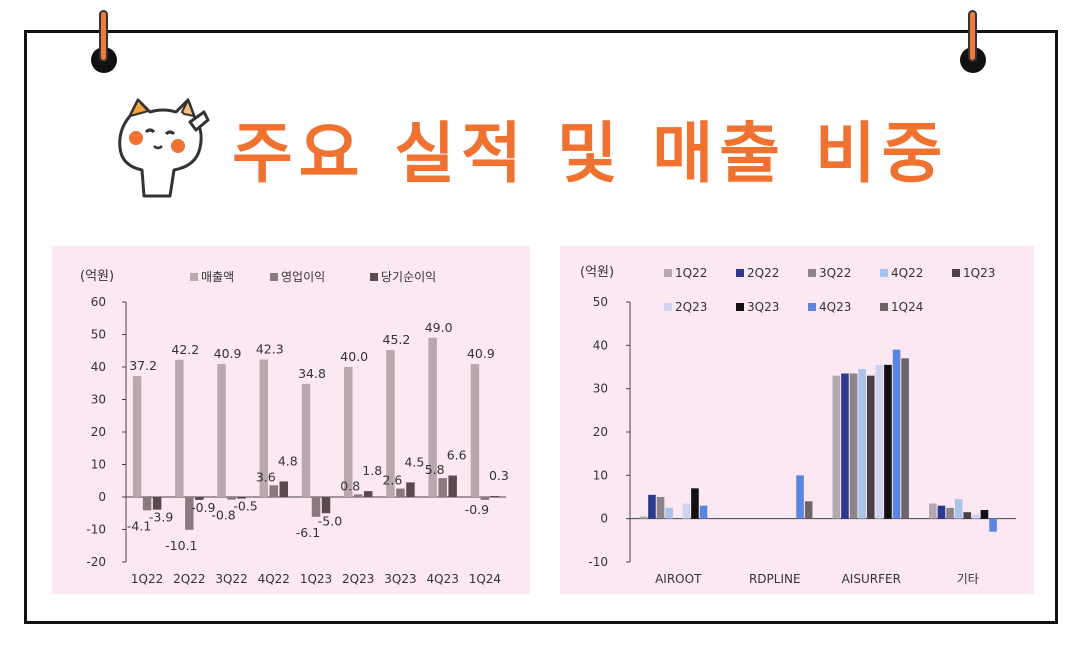  Describe the element at coordinates (907, 273) in the screenshot. I see `legend-label-3: 4Q22` at that location.